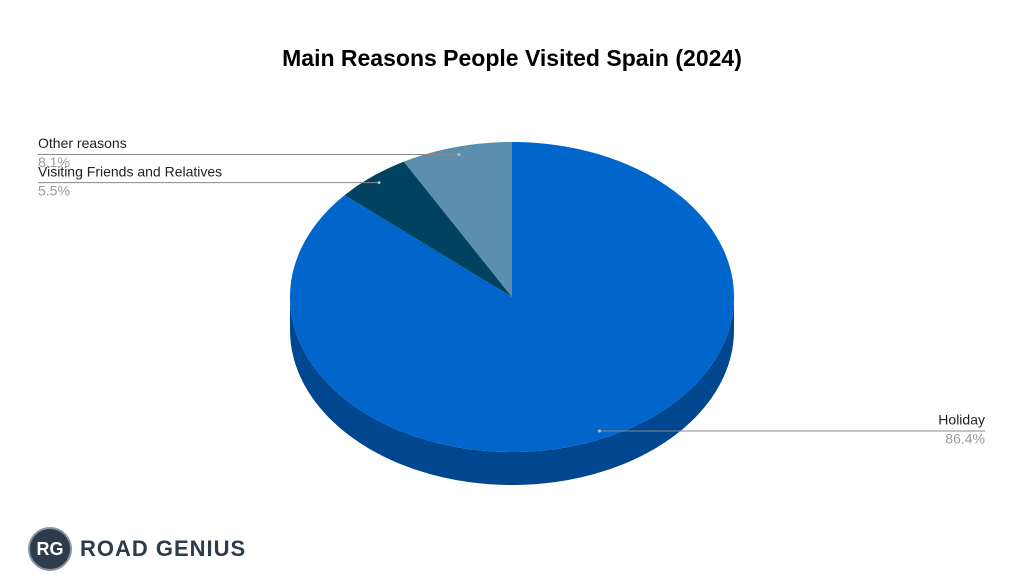 The height and width of the screenshot is (582, 1024). What do you see at coordinates (965, 439) in the screenshot?
I see `slice-value-label: 86.4%` at bounding box center [965, 439].